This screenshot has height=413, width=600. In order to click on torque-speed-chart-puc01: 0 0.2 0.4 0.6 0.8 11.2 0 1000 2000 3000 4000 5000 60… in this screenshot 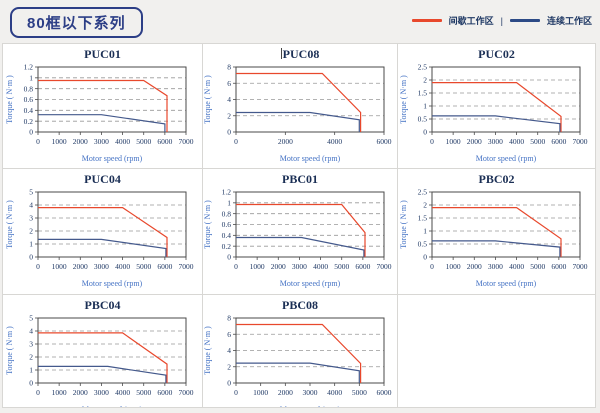, I will do `click(99, 113)`.